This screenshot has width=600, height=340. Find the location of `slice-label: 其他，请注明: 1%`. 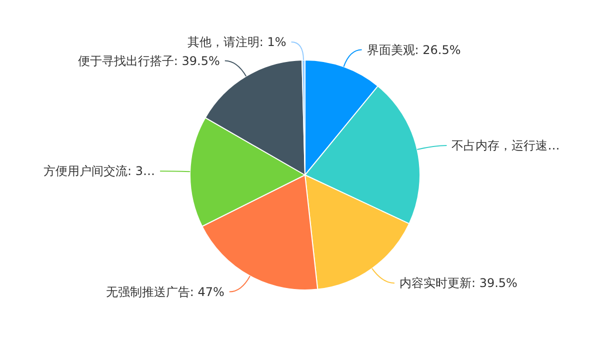

slice-label: 其他，请注明: 1% is located at coordinates (236, 42).